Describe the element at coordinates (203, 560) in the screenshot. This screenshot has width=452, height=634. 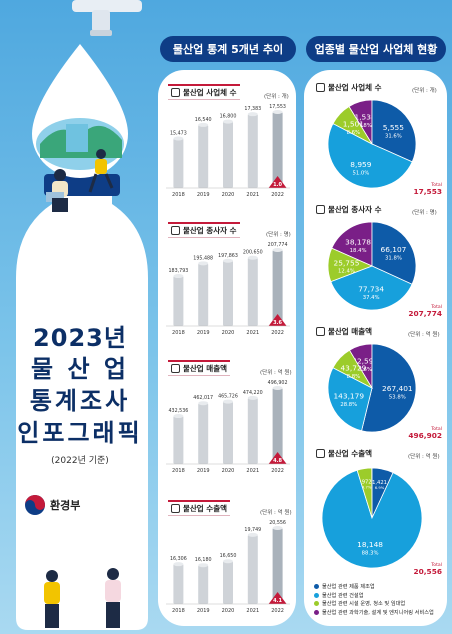
I see `bar-value-label: 16,180` at that location.